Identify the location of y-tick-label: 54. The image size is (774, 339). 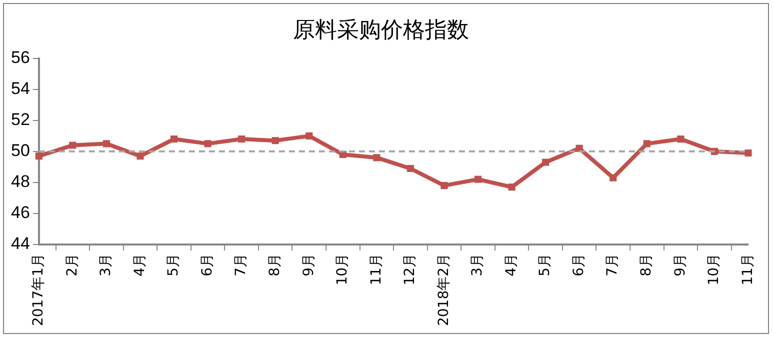
(20, 88).